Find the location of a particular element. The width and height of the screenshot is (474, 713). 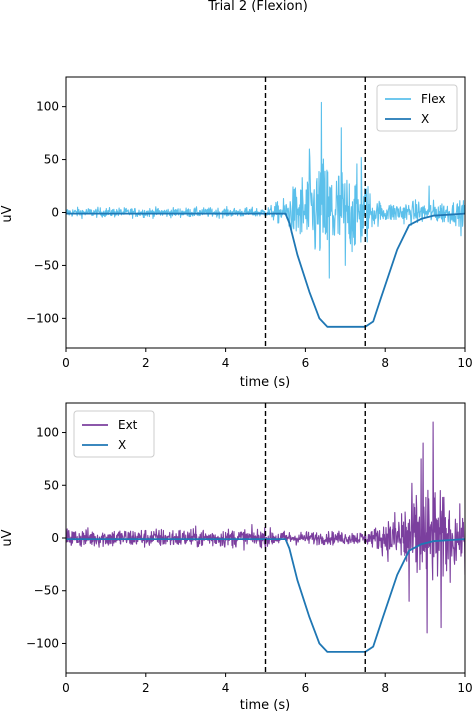

top-plot-ytick-label: 100 is located at coordinates (47, 107).